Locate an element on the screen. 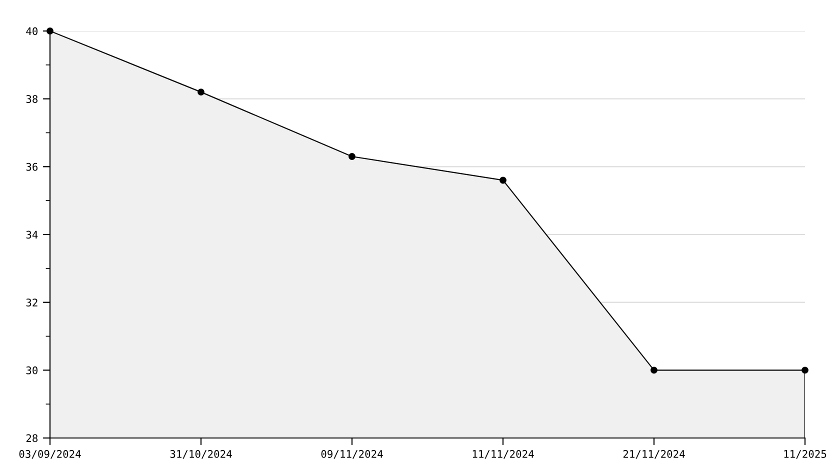 This screenshot has height=468, width=834. x-tick-label: 09/11/2024 is located at coordinates (352, 454).